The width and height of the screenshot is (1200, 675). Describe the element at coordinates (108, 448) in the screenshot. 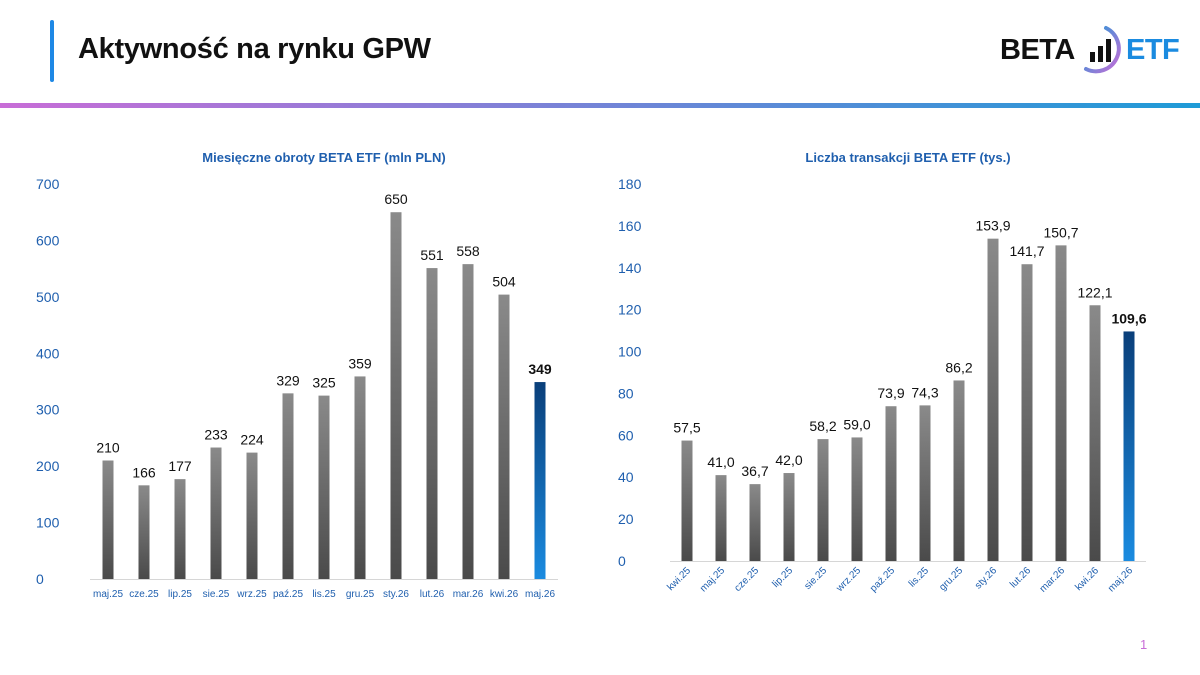

I see `data-label: 210` at that location.